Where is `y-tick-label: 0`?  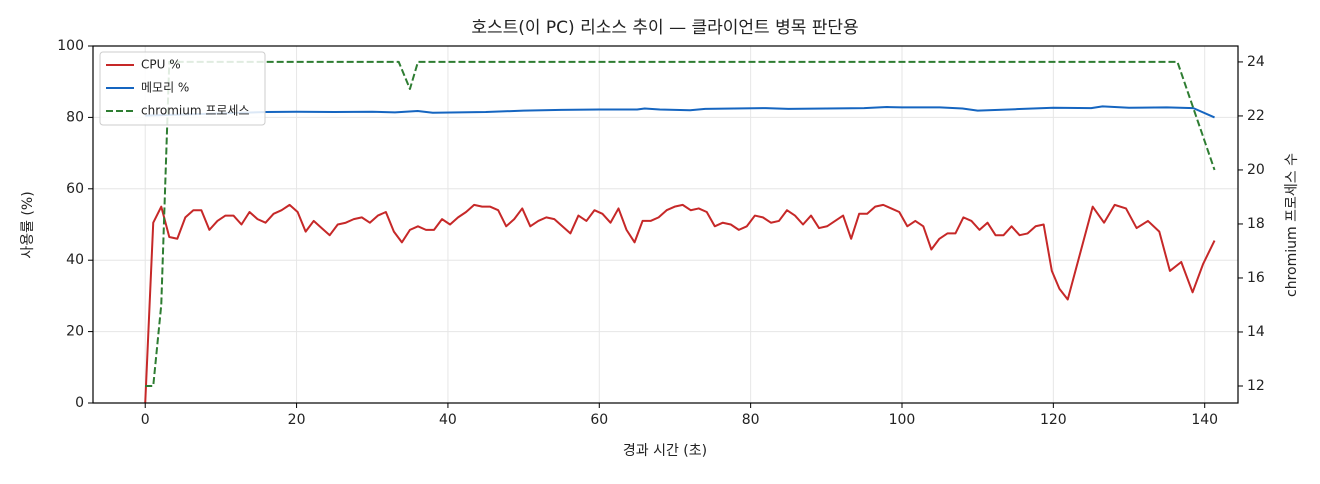 y-tick-label: 0 is located at coordinates (79, 403).